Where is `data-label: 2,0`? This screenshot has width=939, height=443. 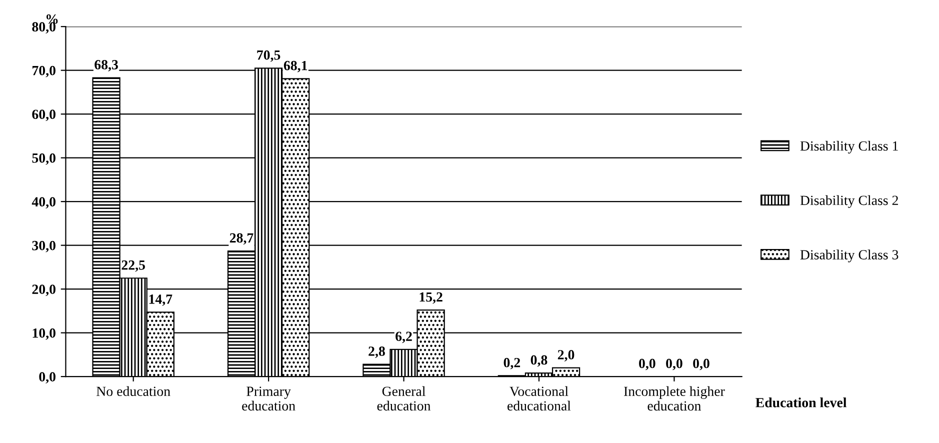 data-label: 2,0 is located at coordinates (566, 356).